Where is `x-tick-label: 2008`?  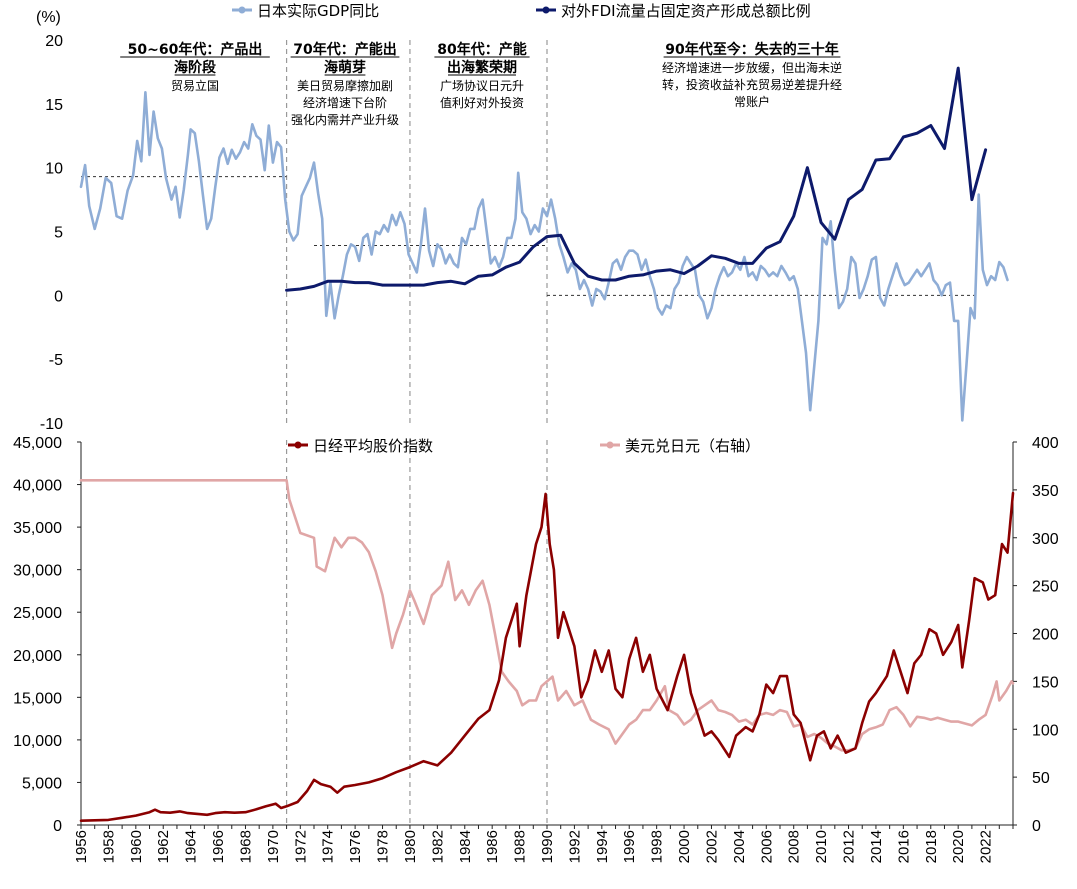 x-tick-label: 2008 is located at coordinates (794, 846).